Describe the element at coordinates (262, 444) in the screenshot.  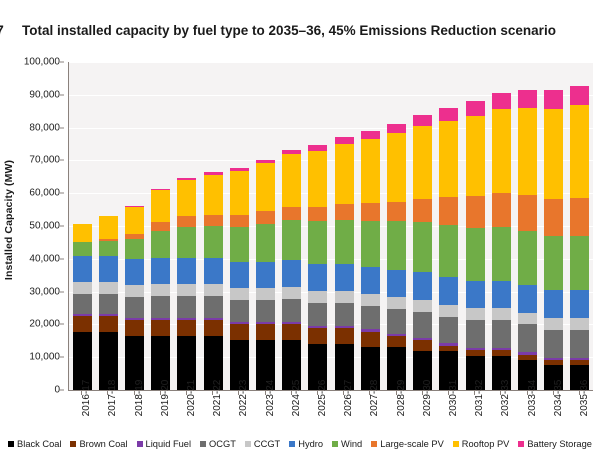
I see `legend-item: CCGT` at that location.